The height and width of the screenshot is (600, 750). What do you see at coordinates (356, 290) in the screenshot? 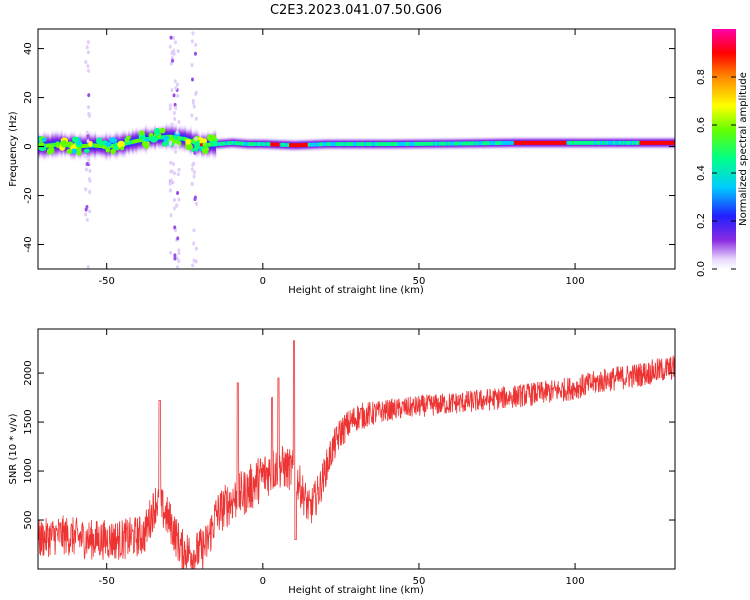
I see `spectrum-x-axis-label: Height of straight line (km)` at bounding box center [356, 290].